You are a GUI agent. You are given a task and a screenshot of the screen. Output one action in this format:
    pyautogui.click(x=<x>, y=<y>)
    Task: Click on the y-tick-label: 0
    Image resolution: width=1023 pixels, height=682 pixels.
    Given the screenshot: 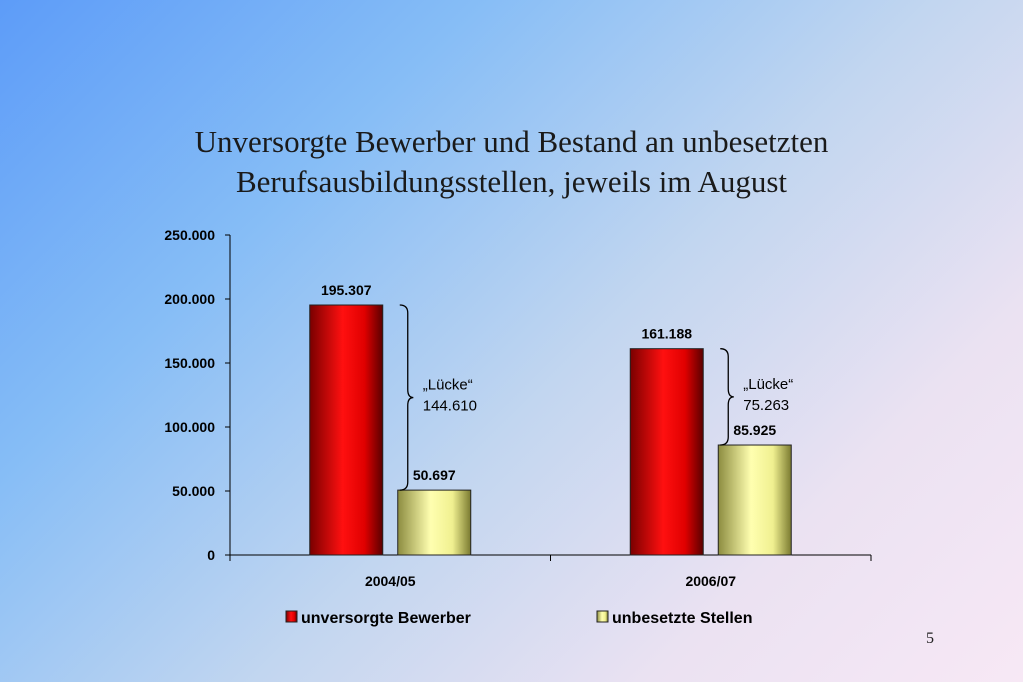 What is the action you would take?
    pyautogui.click(x=211, y=555)
    